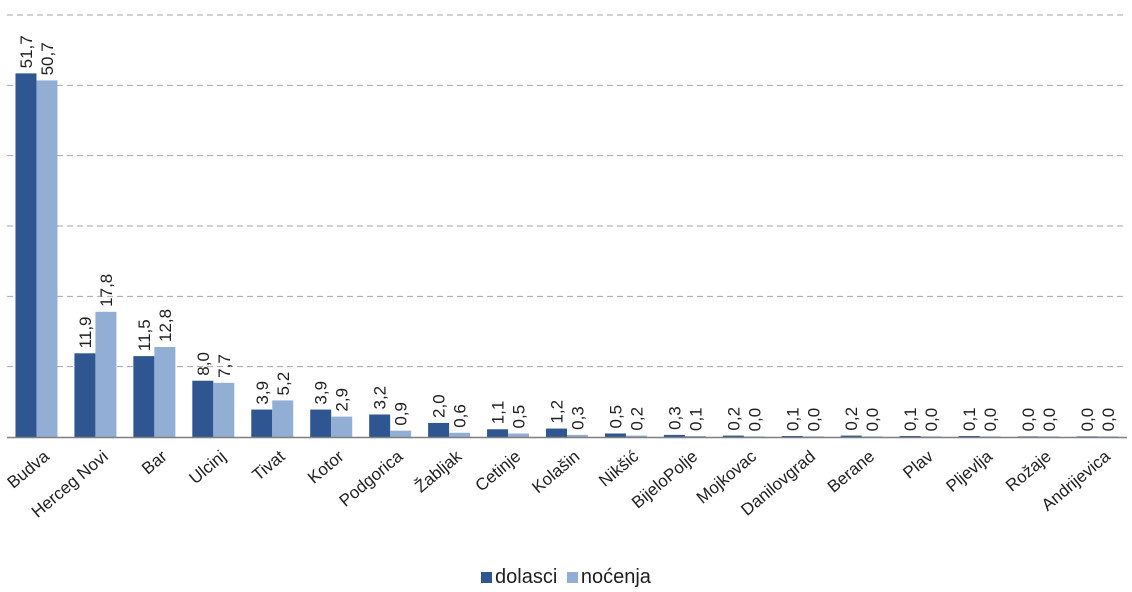 This screenshot has height=592, width=1132. Describe the element at coordinates (47, 58) in the screenshot. I see `data-label: 50,7` at that location.